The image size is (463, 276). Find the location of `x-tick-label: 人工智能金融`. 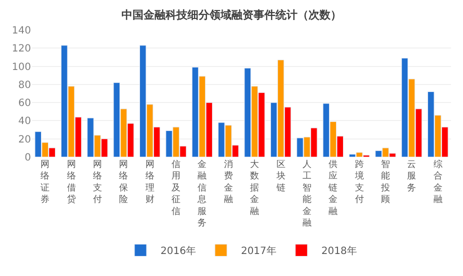

x-tick-label: 人工智能金融 is located at coordinates (307, 193).